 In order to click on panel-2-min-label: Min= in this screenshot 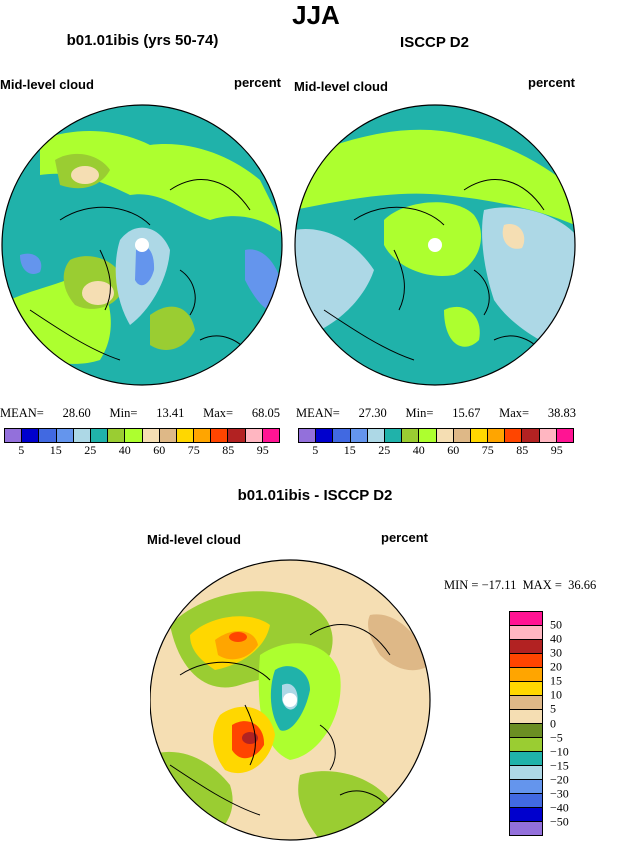, I will do `click(419, 413)`.